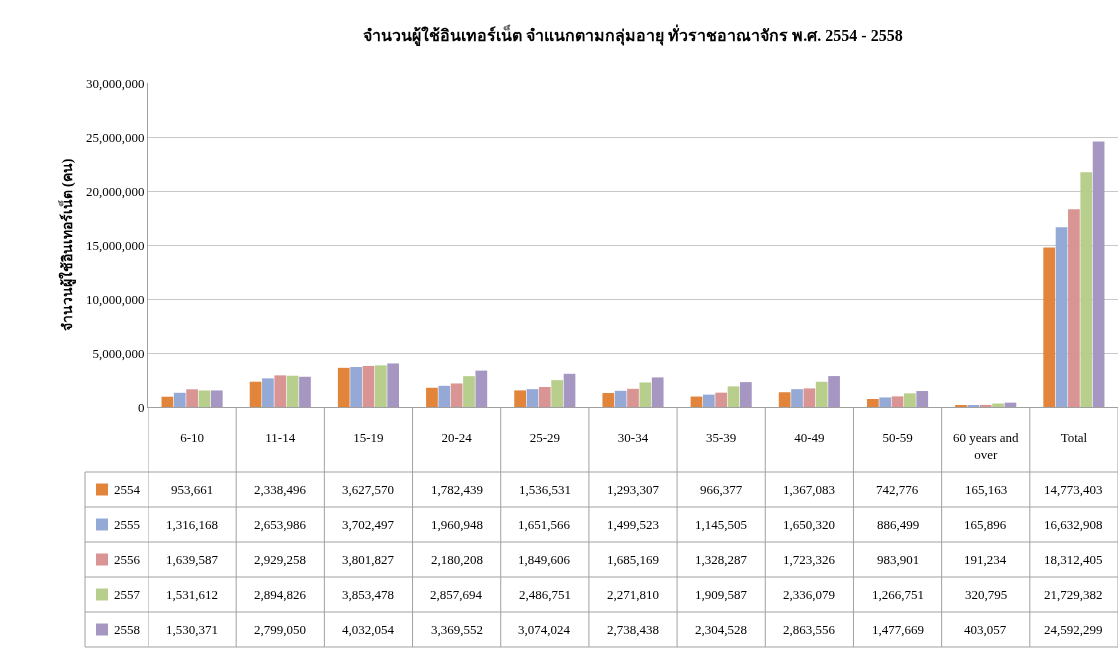  What do you see at coordinates (1073, 559) in the screenshot?
I see `data-label: 18,312,405` at bounding box center [1073, 559].